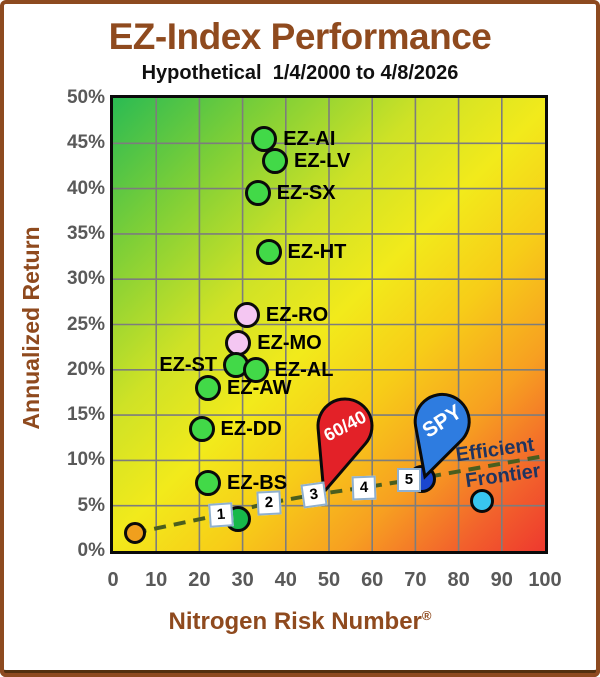 The height and width of the screenshot is (677, 600). What do you see at coordinates (408, 480) in the screenshot?
I see `milestone-box-5: 5` at bounding box center [408, 480].